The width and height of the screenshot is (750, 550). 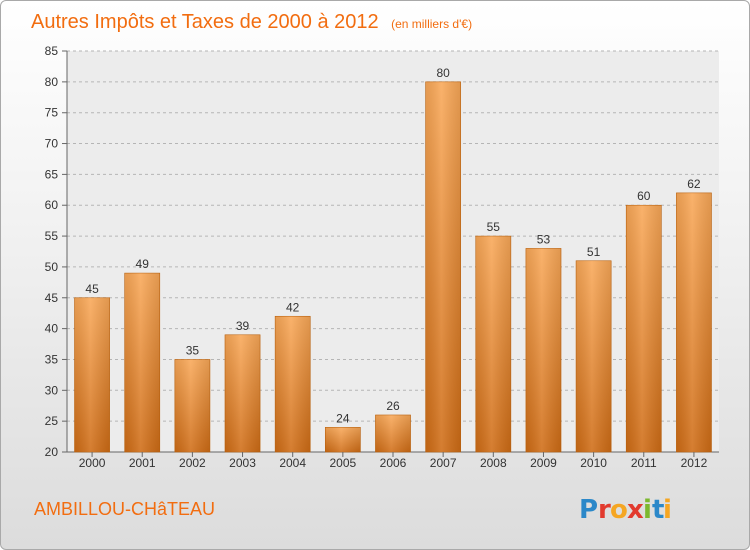 What do you see at coordinates (52, 51) in the screenshot?
I see `y-tick-label: 85` at bounding box center [52, 51].